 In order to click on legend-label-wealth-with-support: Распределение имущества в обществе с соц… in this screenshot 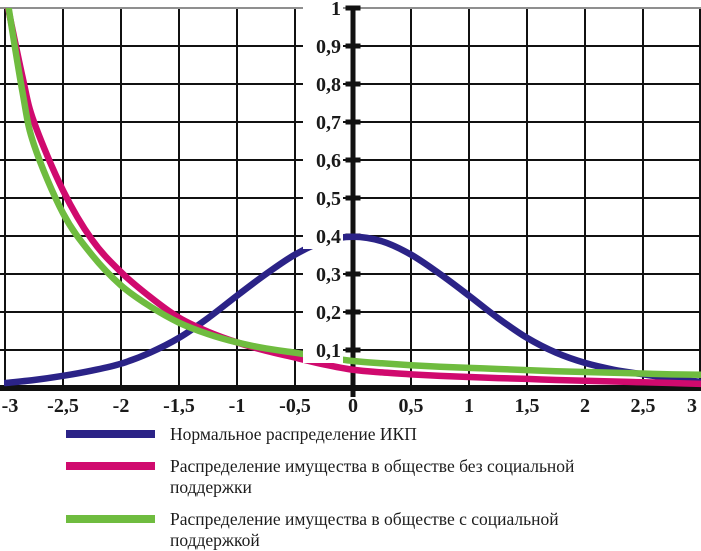, I will do `click(364, 529)`.